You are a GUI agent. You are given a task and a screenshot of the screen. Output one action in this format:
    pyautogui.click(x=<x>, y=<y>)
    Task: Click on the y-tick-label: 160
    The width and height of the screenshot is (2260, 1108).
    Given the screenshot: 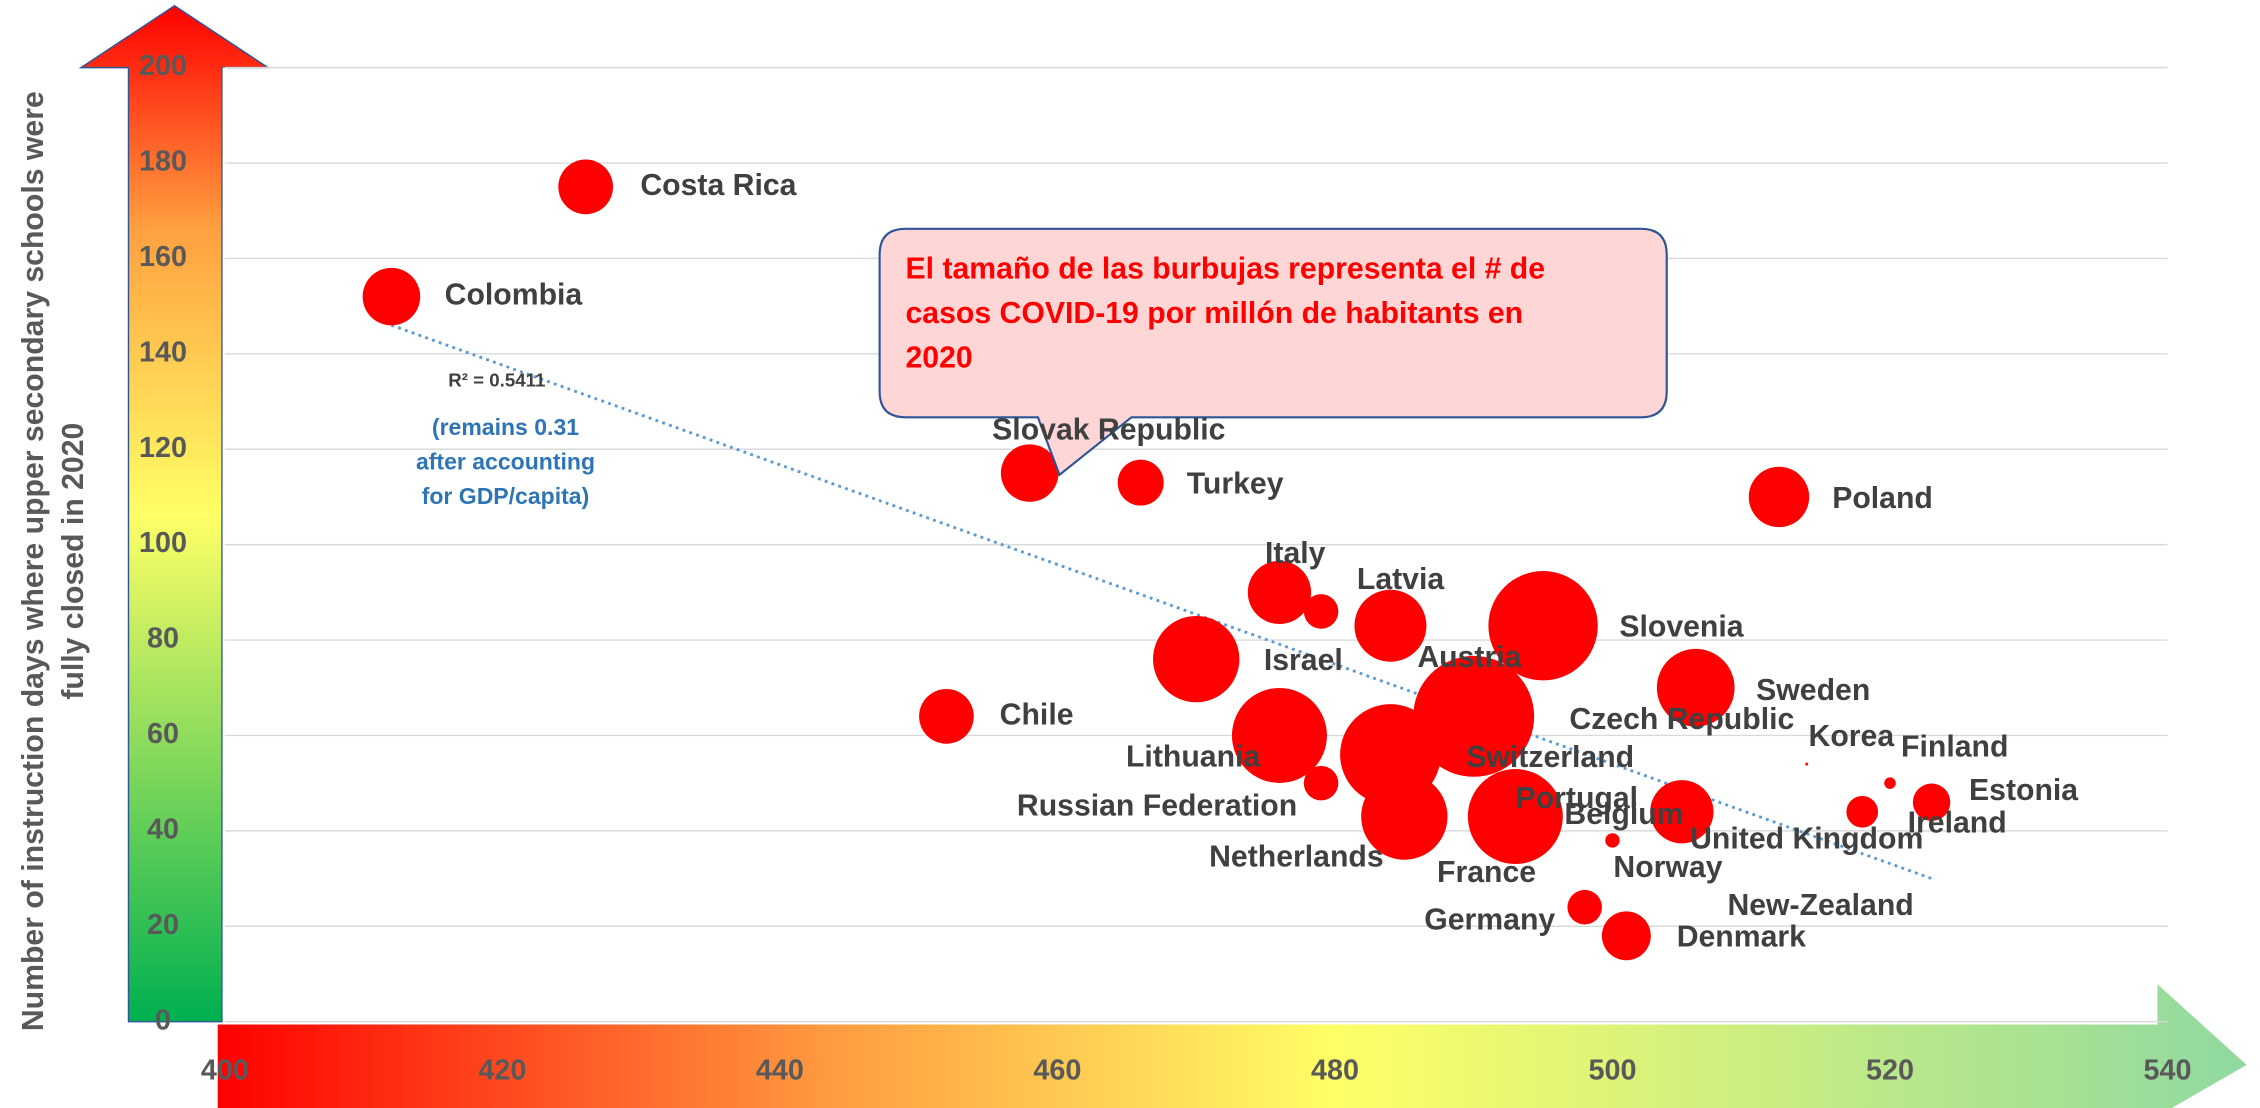 What is the action you would take?
    pyautogui.click(x=163, y=257)
    